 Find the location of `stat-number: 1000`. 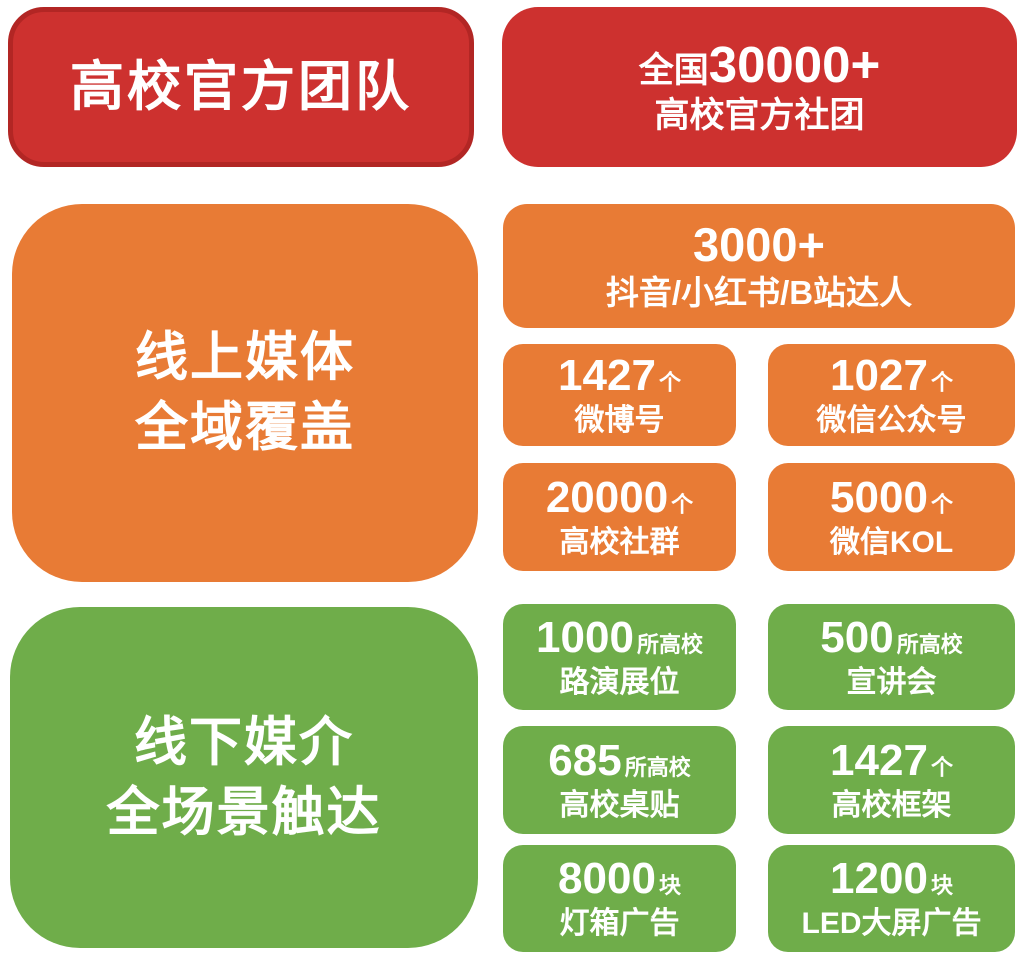

stat-number: 1000 is located at coordinates (585, 637).